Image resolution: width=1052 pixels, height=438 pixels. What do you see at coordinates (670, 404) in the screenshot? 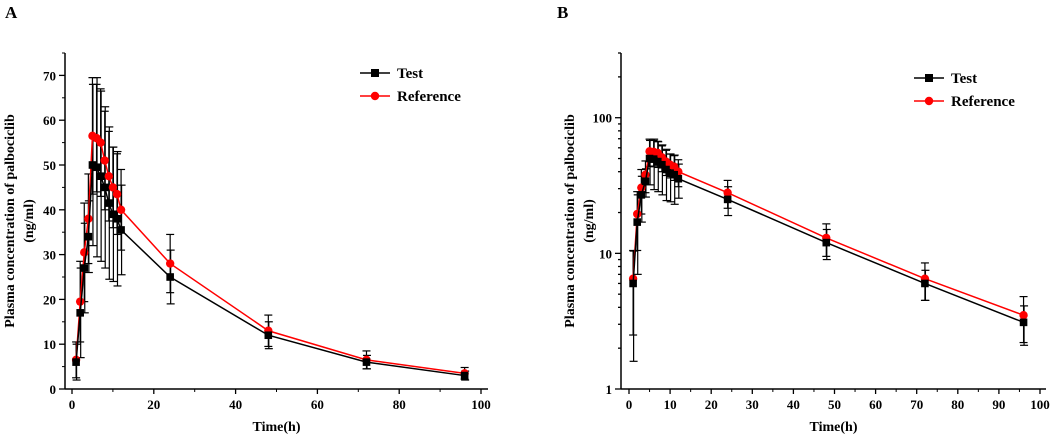
I see `x-tick-label: 10` at bounding box center [670, 404].